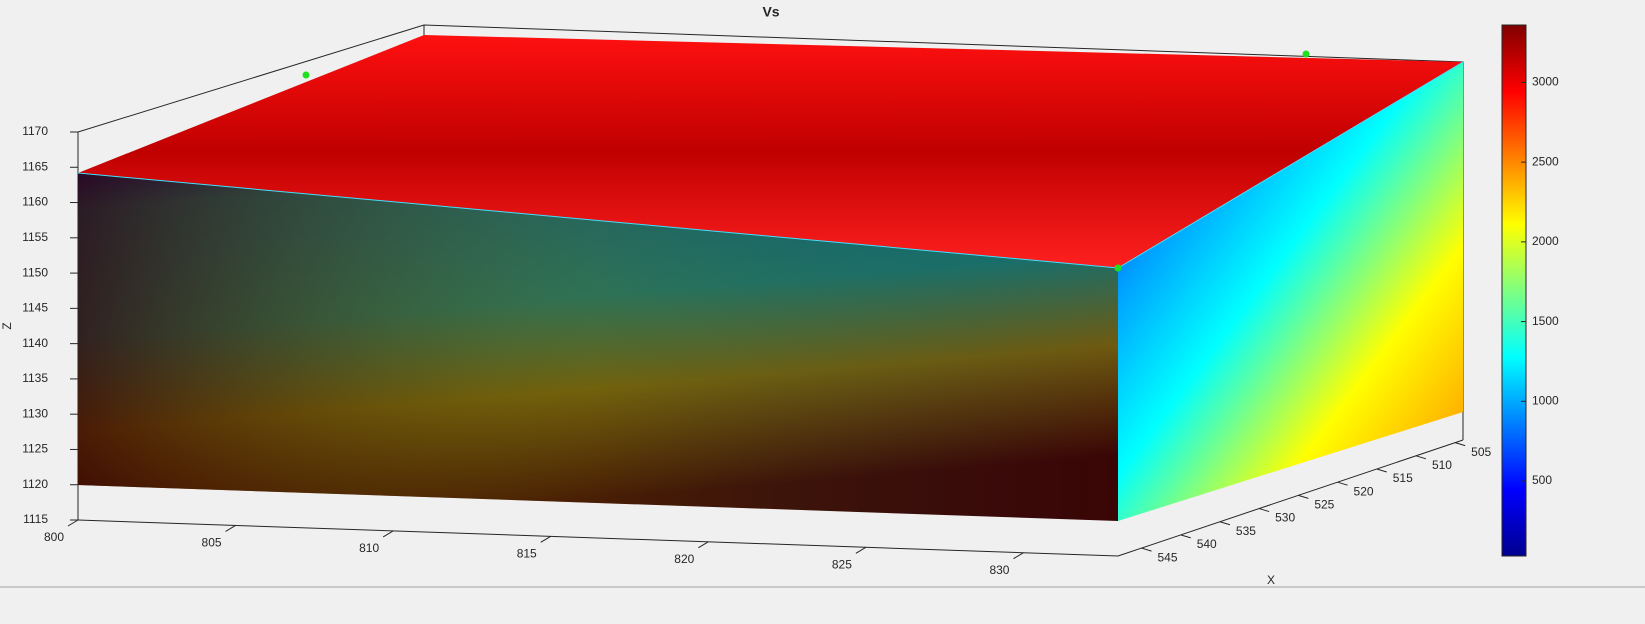  I want to click on x-tick-label: 805, so click(212, 543).